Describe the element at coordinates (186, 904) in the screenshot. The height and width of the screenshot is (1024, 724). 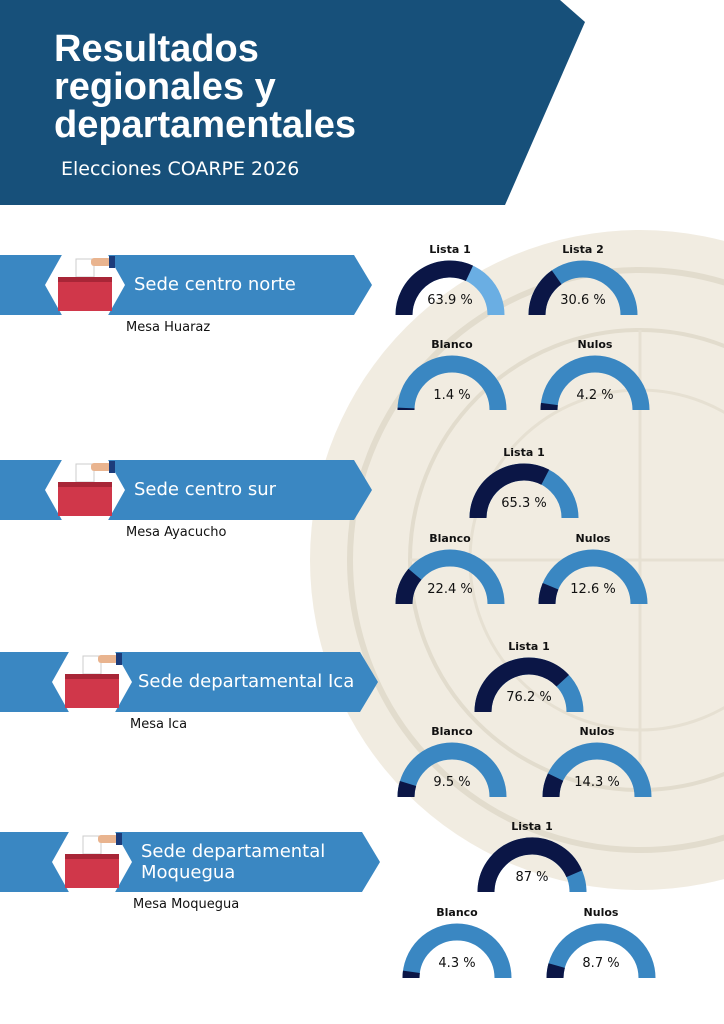
I see `mesa-name: Mesa Moquegua` at that location.